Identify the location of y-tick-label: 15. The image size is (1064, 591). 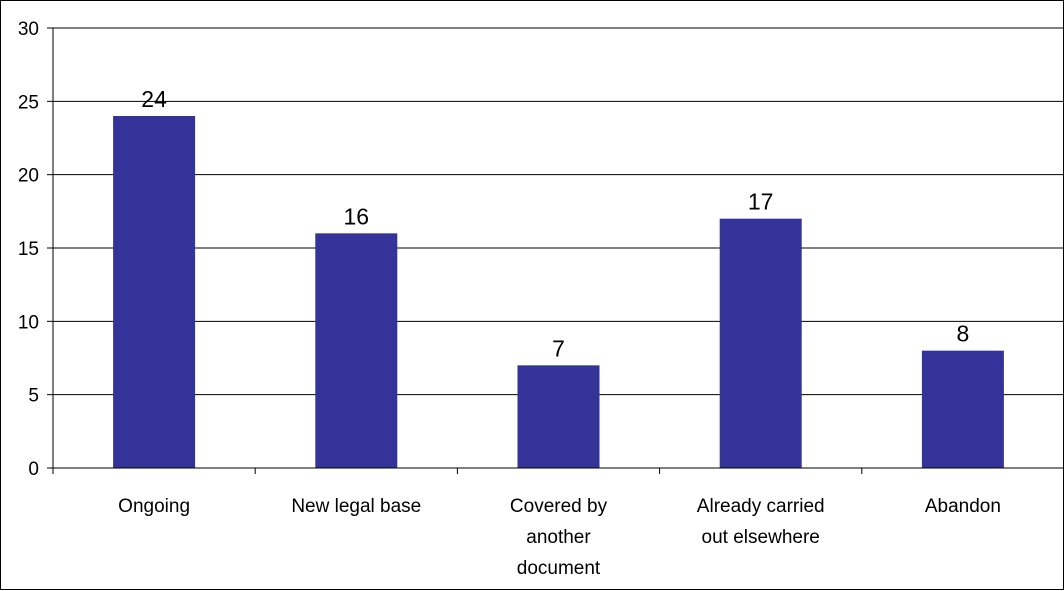
(28, 249).